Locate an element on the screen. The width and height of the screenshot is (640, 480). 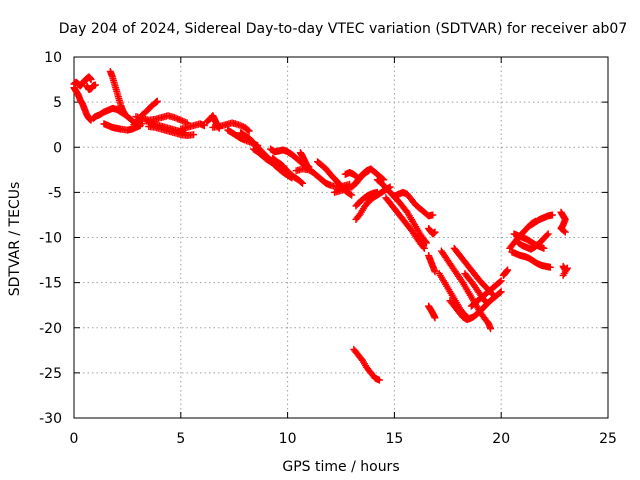
series-tr45 is located at coordinates (533, 241).